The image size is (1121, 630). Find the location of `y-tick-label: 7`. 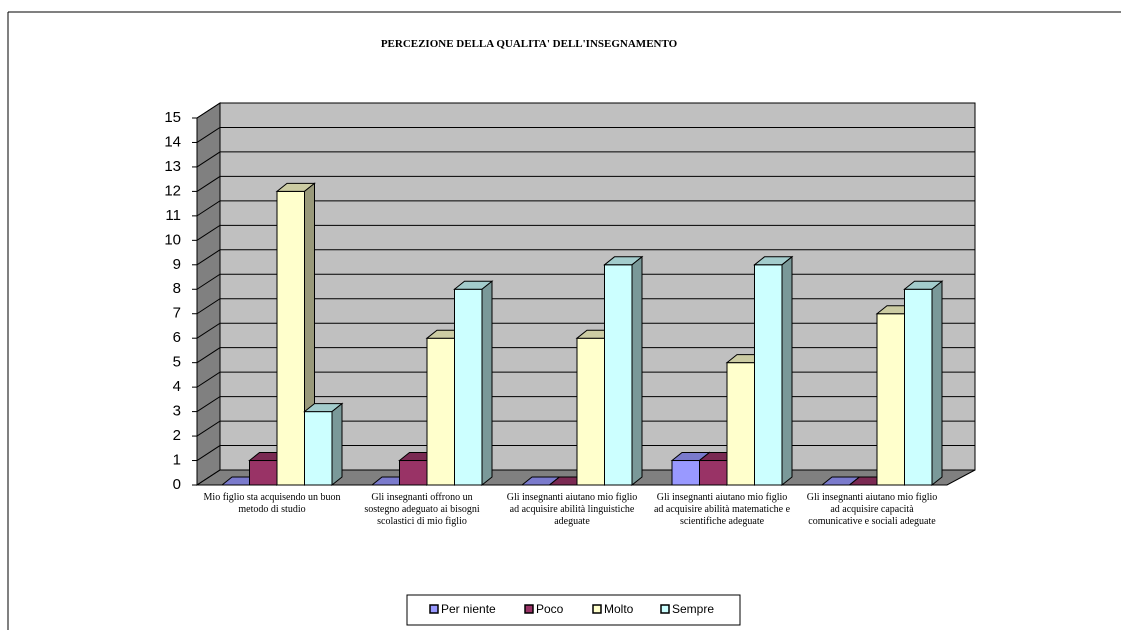

y-tick-label: 7 is located at coordinates (177, 313).